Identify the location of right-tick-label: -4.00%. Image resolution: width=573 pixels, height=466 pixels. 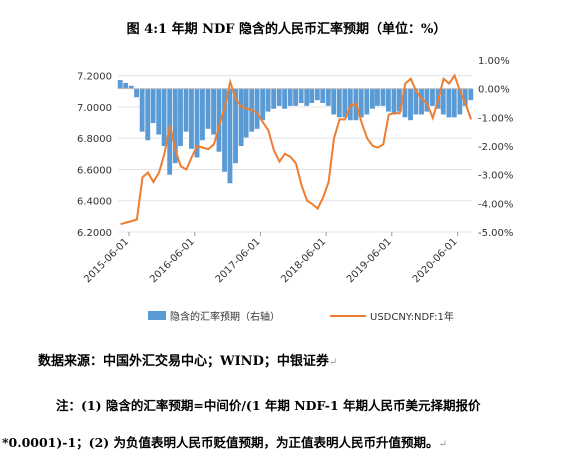
(495, 204).